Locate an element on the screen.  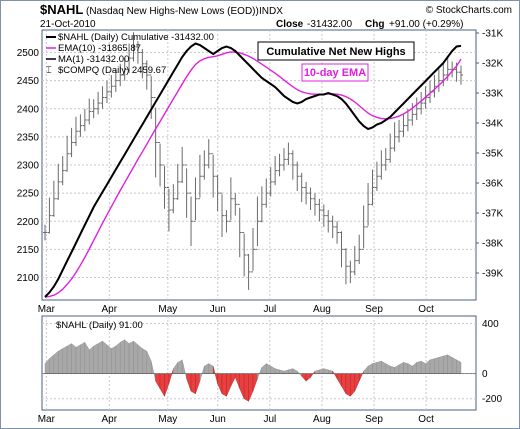
annotation-ema: 10-day EMA is located at coordinates (335, 73).